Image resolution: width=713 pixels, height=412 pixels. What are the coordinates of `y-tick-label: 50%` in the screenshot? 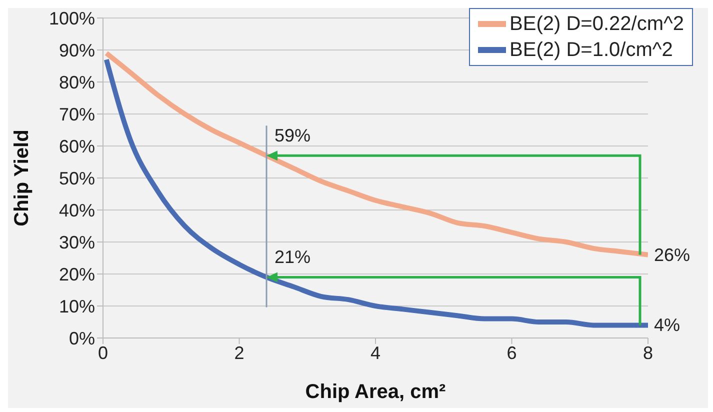 It's located at (76, 178).